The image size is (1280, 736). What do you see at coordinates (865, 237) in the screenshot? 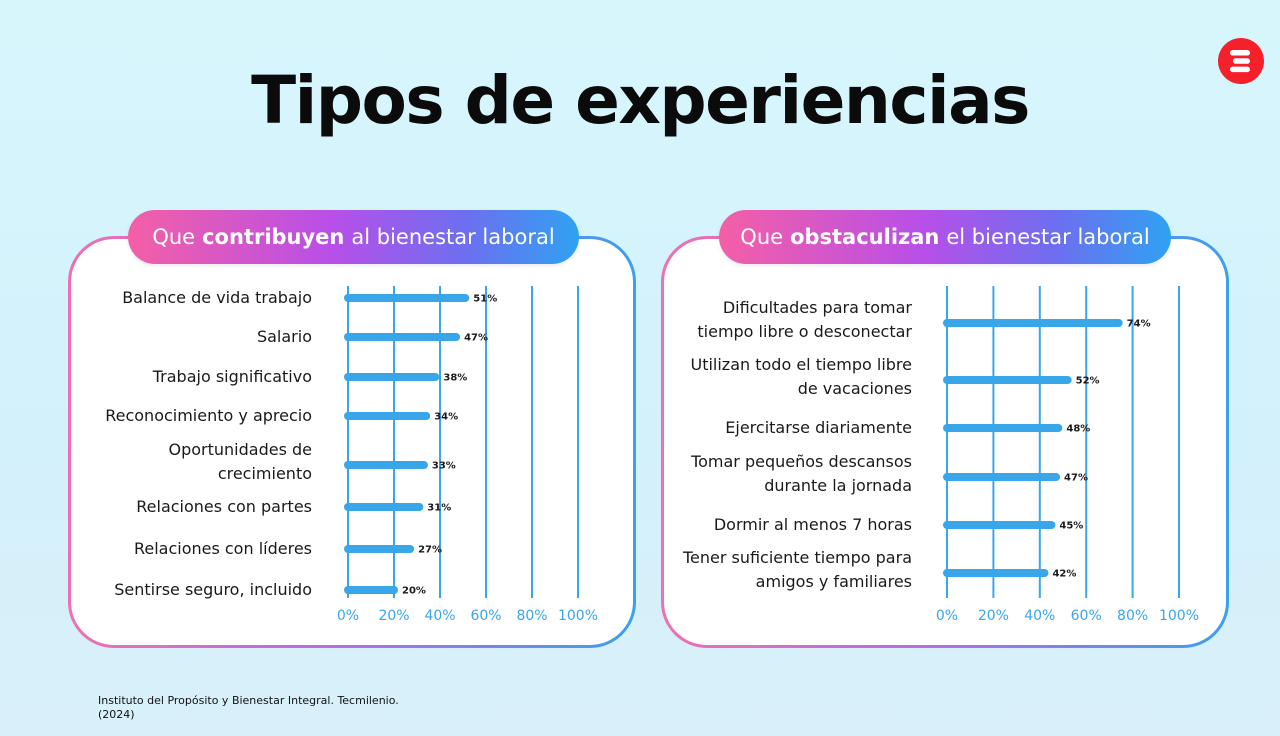
I see `panel-header-bold: obstaculizan` at bounding box center [865, 237].